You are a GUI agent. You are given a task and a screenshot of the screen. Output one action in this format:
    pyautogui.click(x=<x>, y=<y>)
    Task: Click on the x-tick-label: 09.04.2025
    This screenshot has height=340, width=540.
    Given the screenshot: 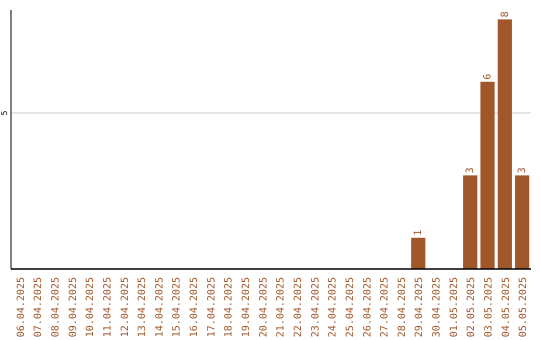 What is the action you would take?
    pyautogui.click(x=73, y=307)
    